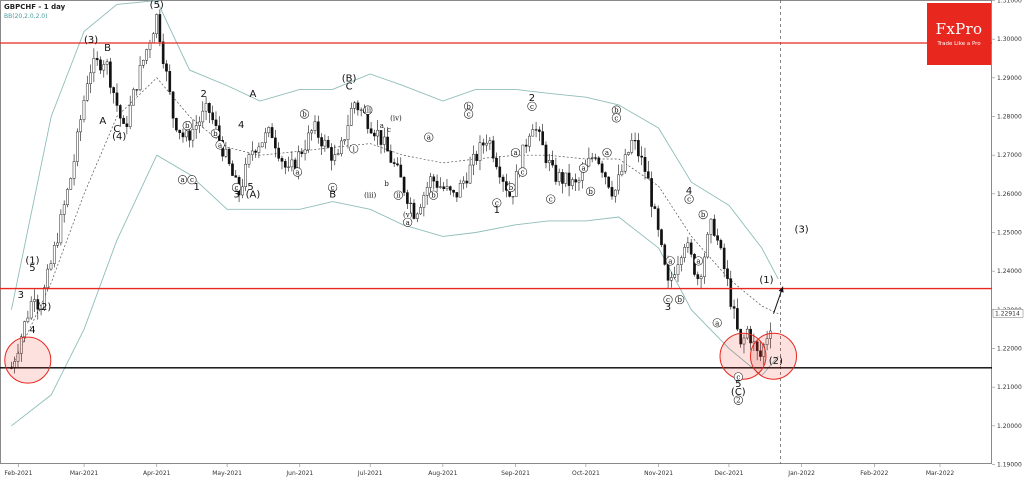 This screenshot has height=479, width=1024. Describe the element at coordinates (408, 215) in the screenshot. I see `wave-label-40: (v)` at that location.